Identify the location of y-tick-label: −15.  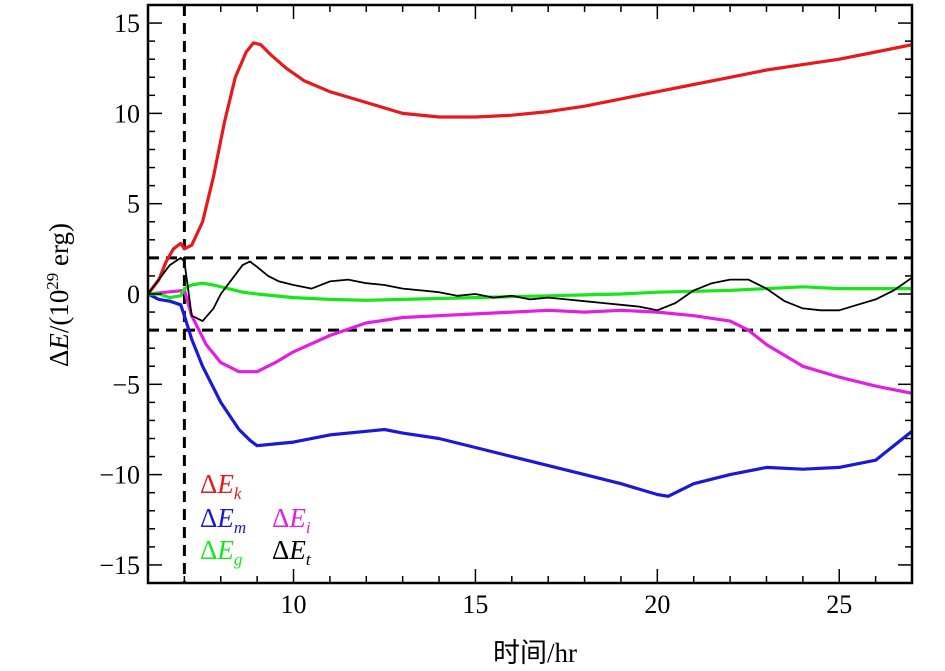
(119, 565).